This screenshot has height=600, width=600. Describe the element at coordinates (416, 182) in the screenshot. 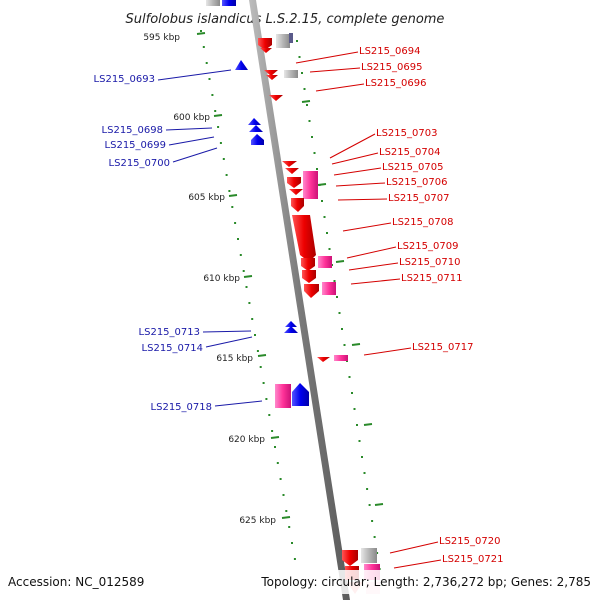

I see `gene-label: LS215_0706` at that location.